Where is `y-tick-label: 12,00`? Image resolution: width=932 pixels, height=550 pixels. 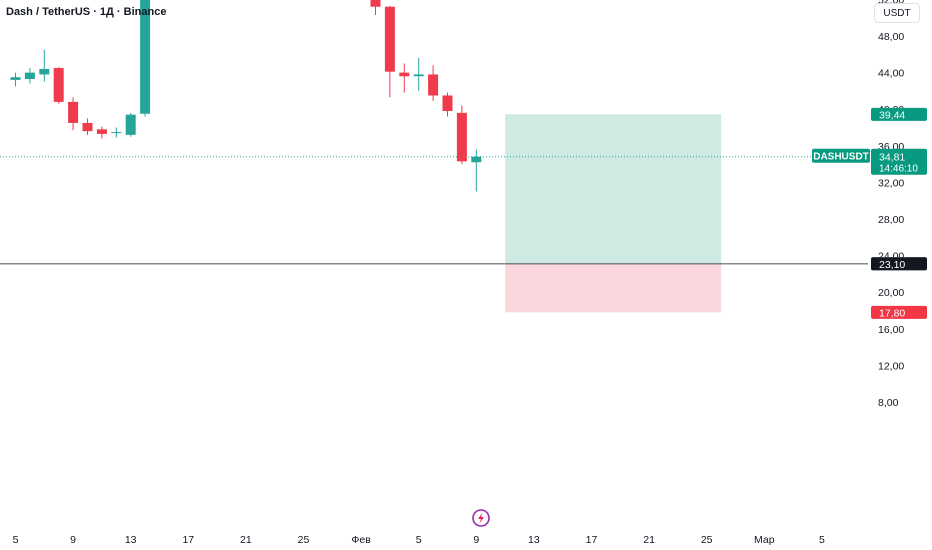 y-tick-label: 12,00 is located at coordinates (891, 366).